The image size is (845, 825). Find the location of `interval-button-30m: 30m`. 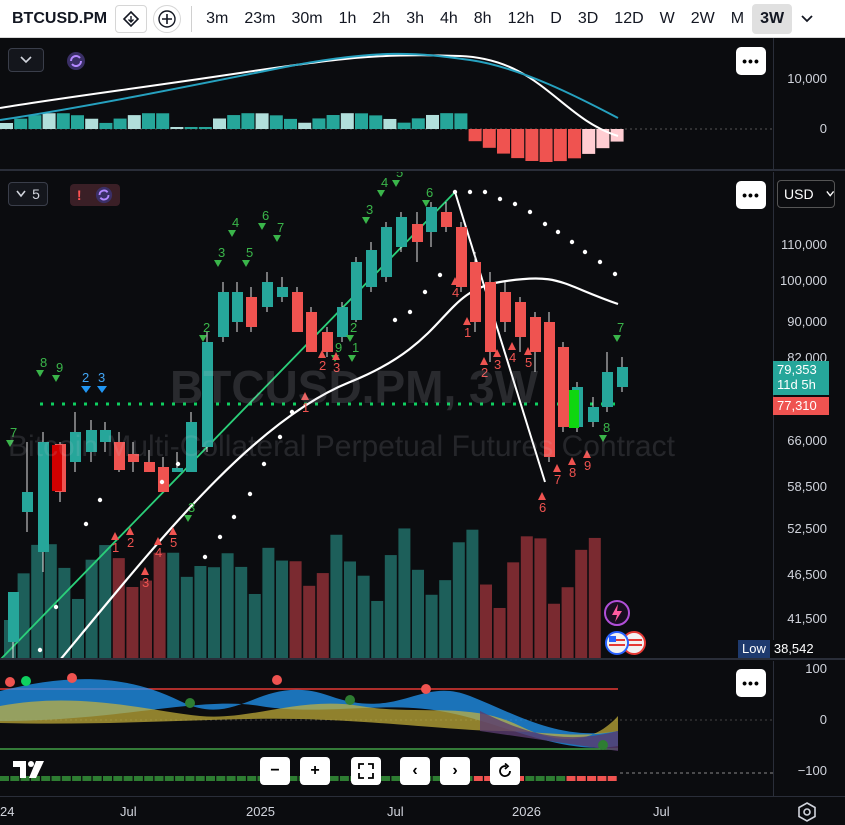

interval-button-30m: 30m is located at coordinates (307, 18).